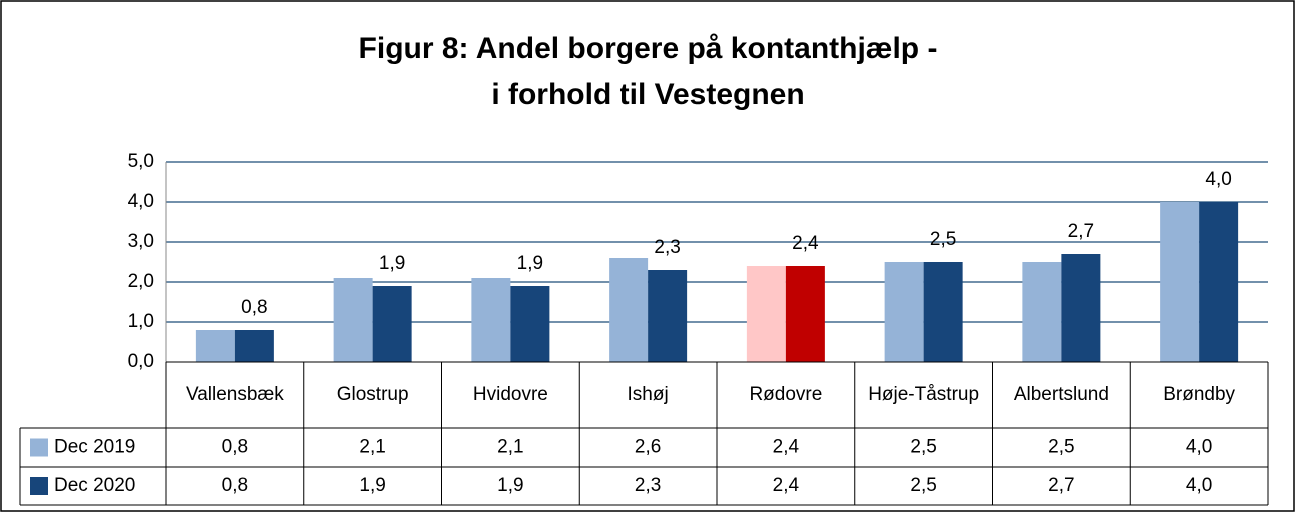  I want to click on data-label: 2,5, so click(943, 239).